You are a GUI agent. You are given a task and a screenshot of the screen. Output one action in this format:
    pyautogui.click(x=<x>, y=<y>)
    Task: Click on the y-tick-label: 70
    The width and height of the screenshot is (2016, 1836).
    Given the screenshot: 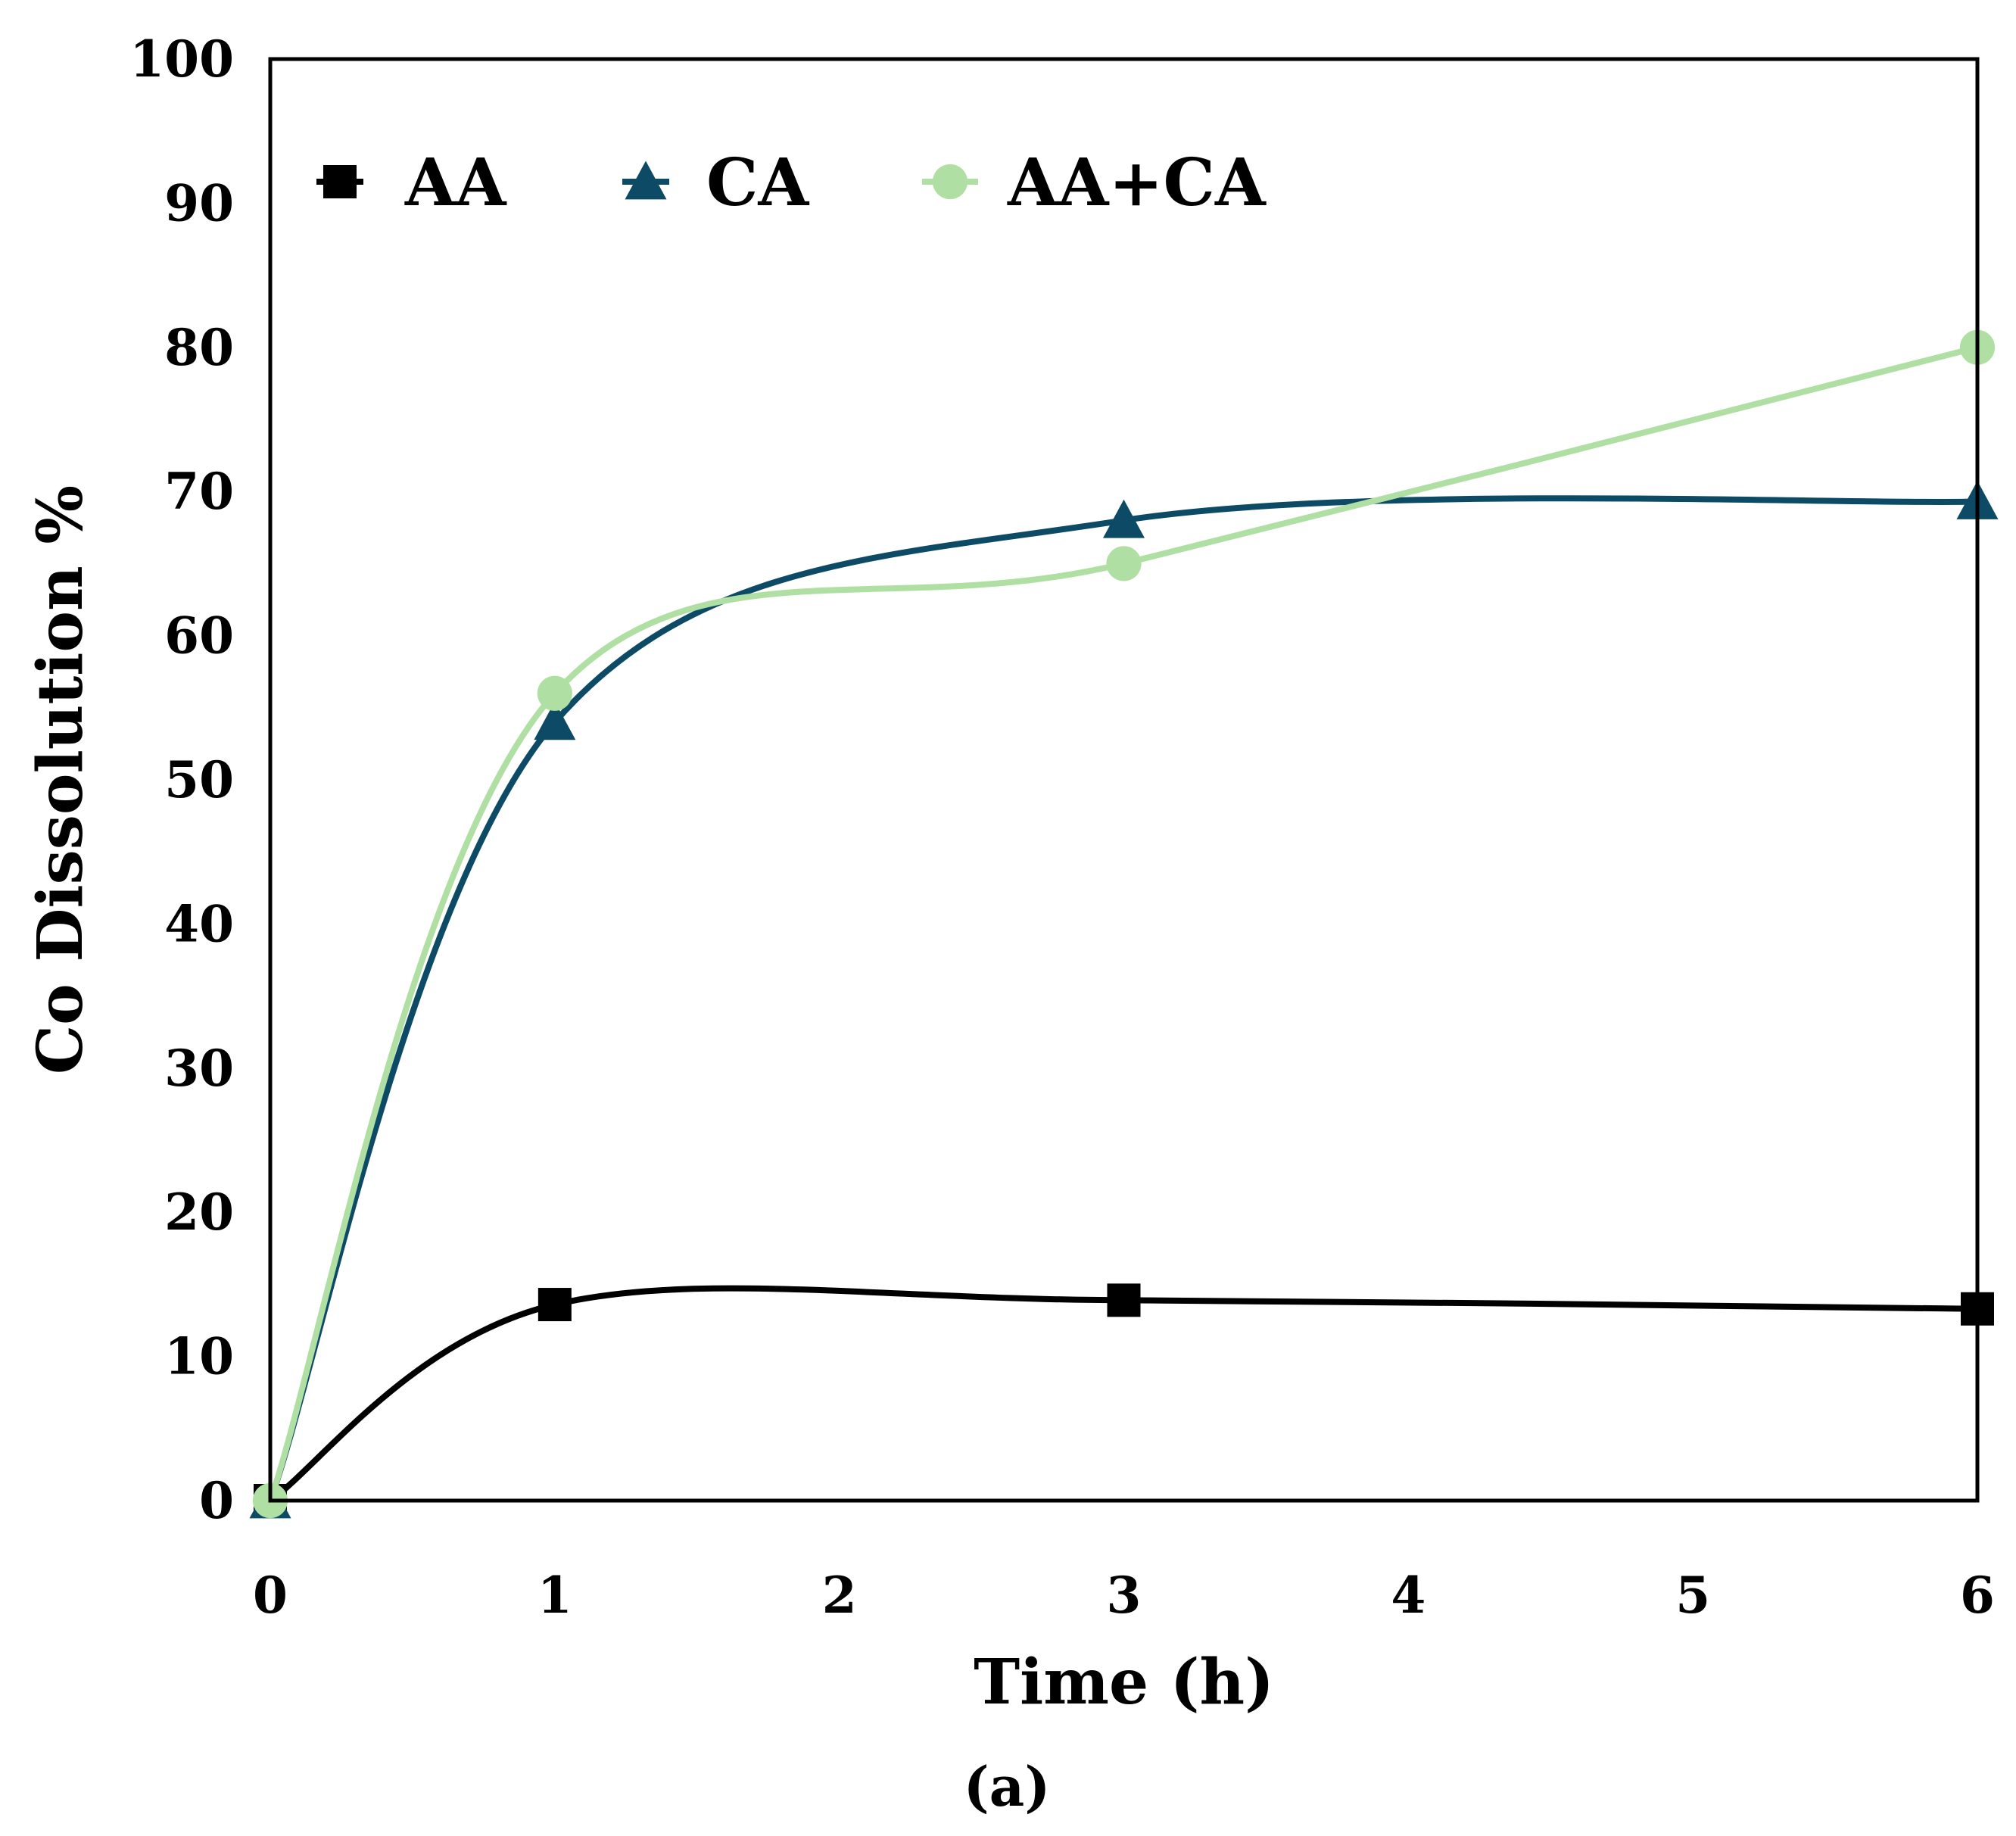 What is the action you would take?
    pyautogui.click(x=199, y=491)
    